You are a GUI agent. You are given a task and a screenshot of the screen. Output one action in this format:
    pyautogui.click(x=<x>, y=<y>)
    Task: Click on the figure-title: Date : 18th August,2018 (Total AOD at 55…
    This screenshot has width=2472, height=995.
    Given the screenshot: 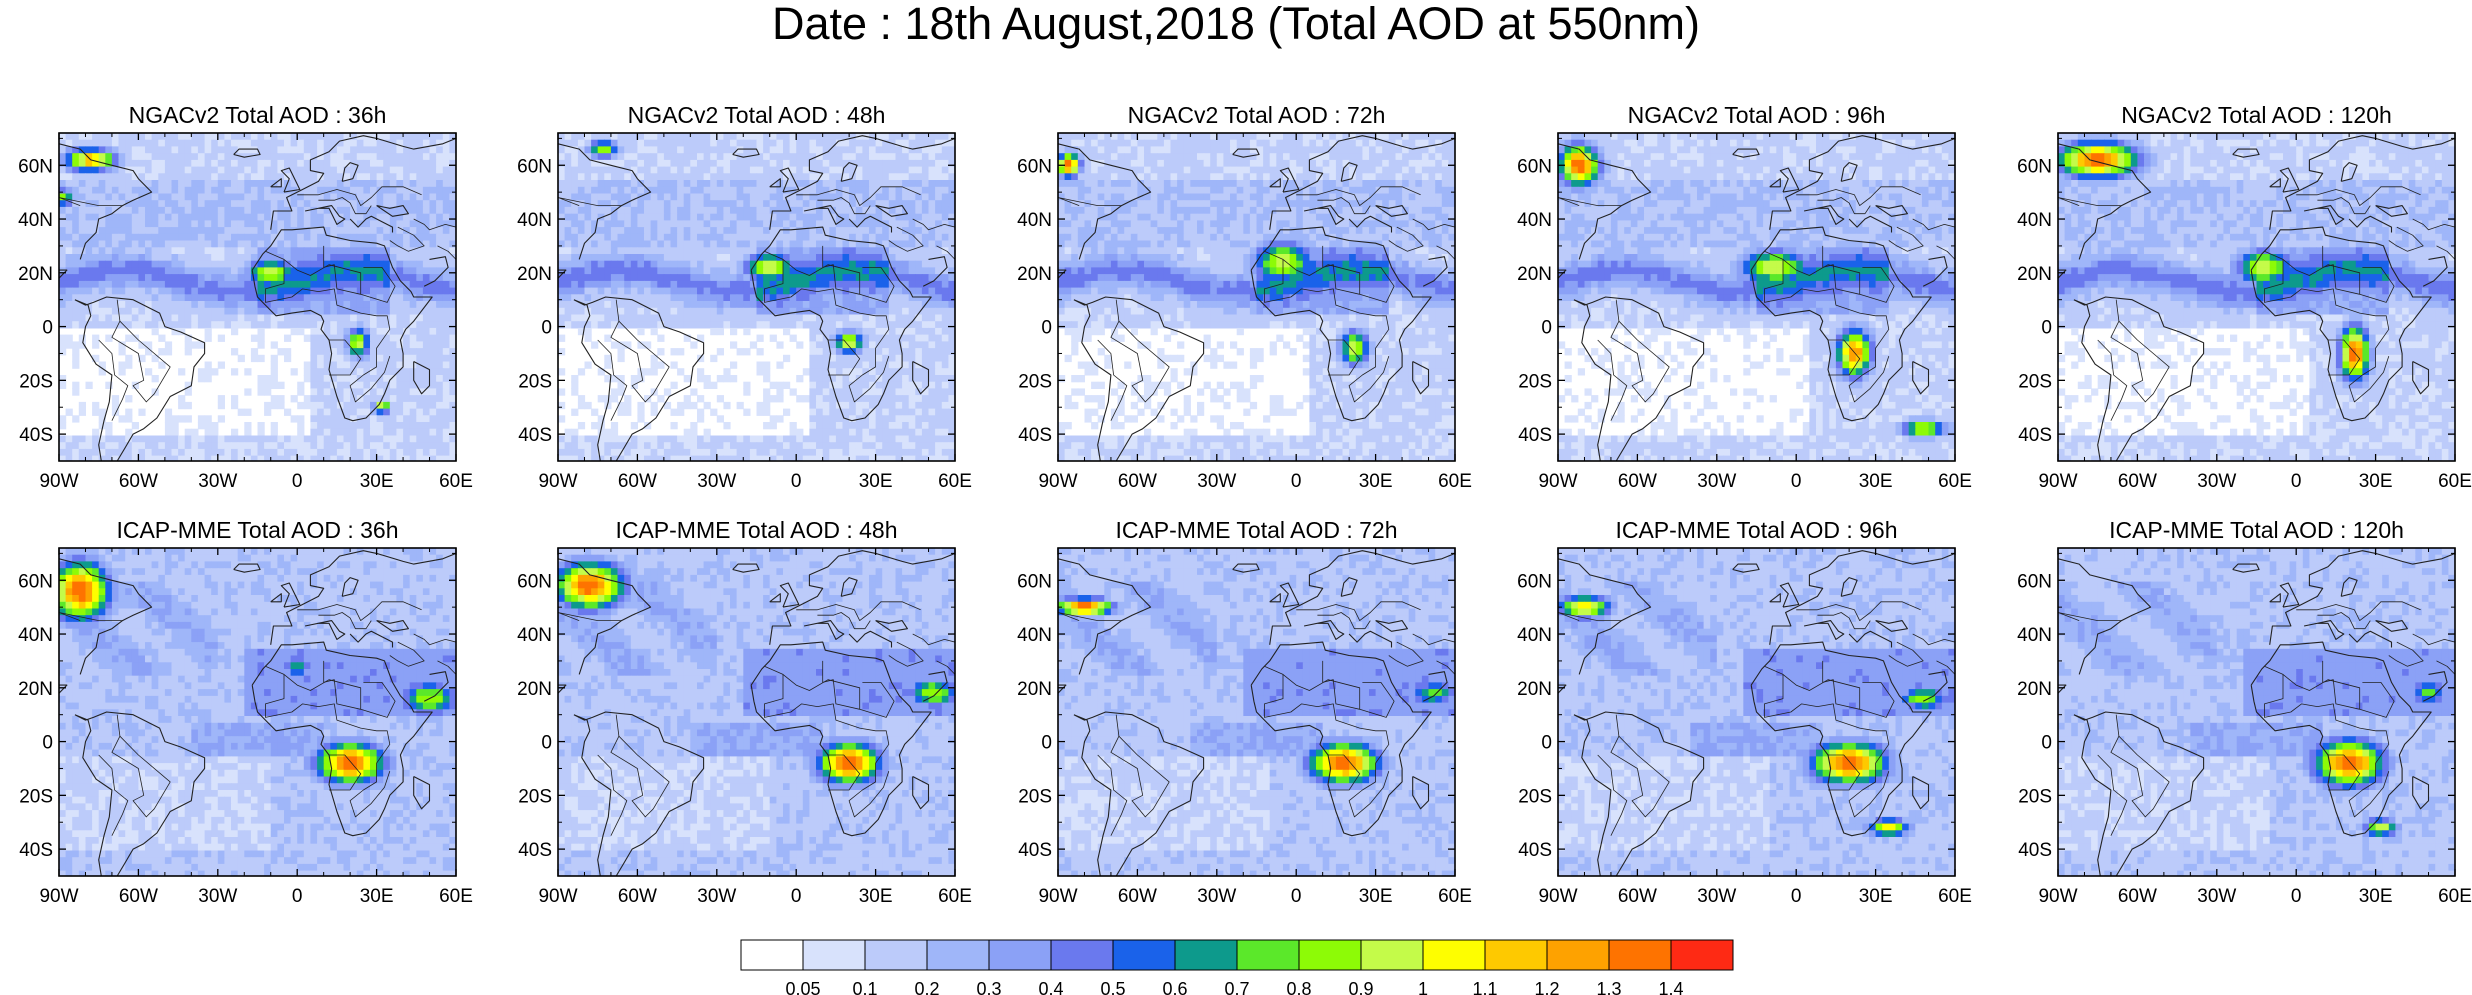 What is the action you would take?
    pyautogui.click(x=1236, y=25)
    